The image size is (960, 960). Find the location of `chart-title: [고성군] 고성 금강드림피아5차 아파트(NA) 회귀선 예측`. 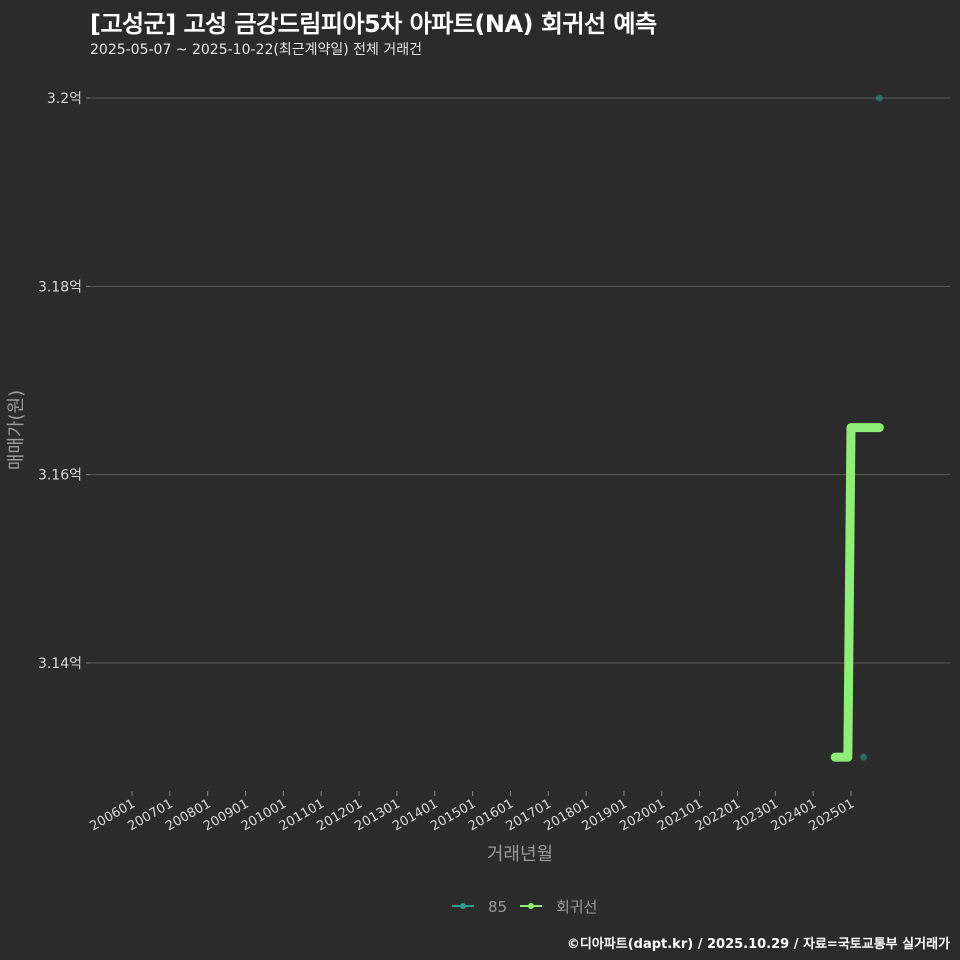

chart-title: [고성군] 고성 금강드림피아5차 아파트(NA) 회귀선 예측 is located at coordinates (373, 24).